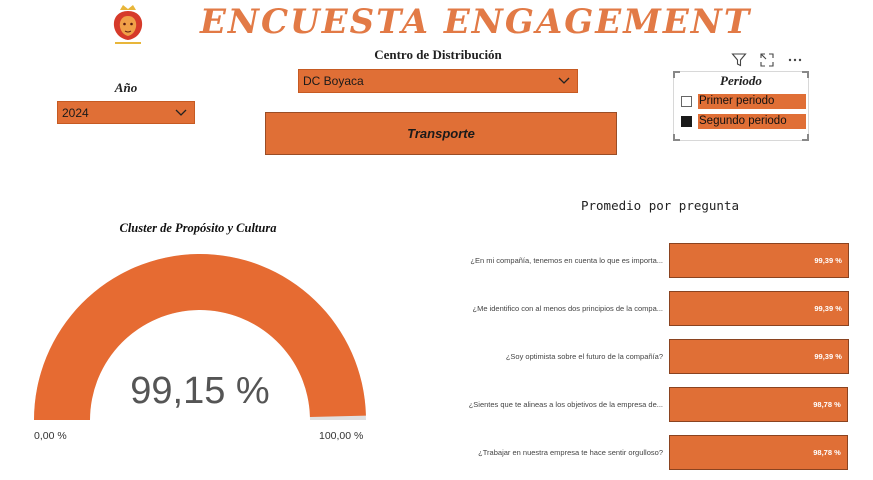 The image size is (873, 480). What do you see at coordinates (739, 60) in the screenshot?
I see `filter-icon` at bounding box center [739, 60].